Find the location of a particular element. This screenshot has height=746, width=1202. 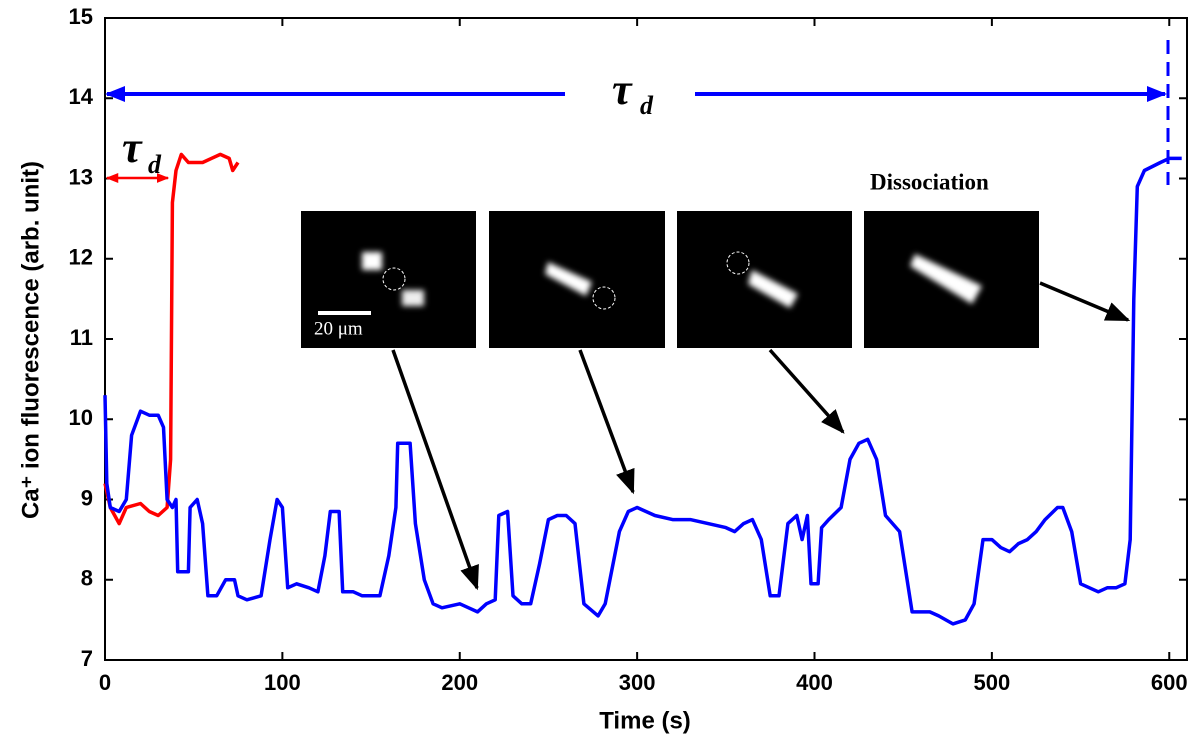

insets: 20 μm is located at coordinates (670, 279).